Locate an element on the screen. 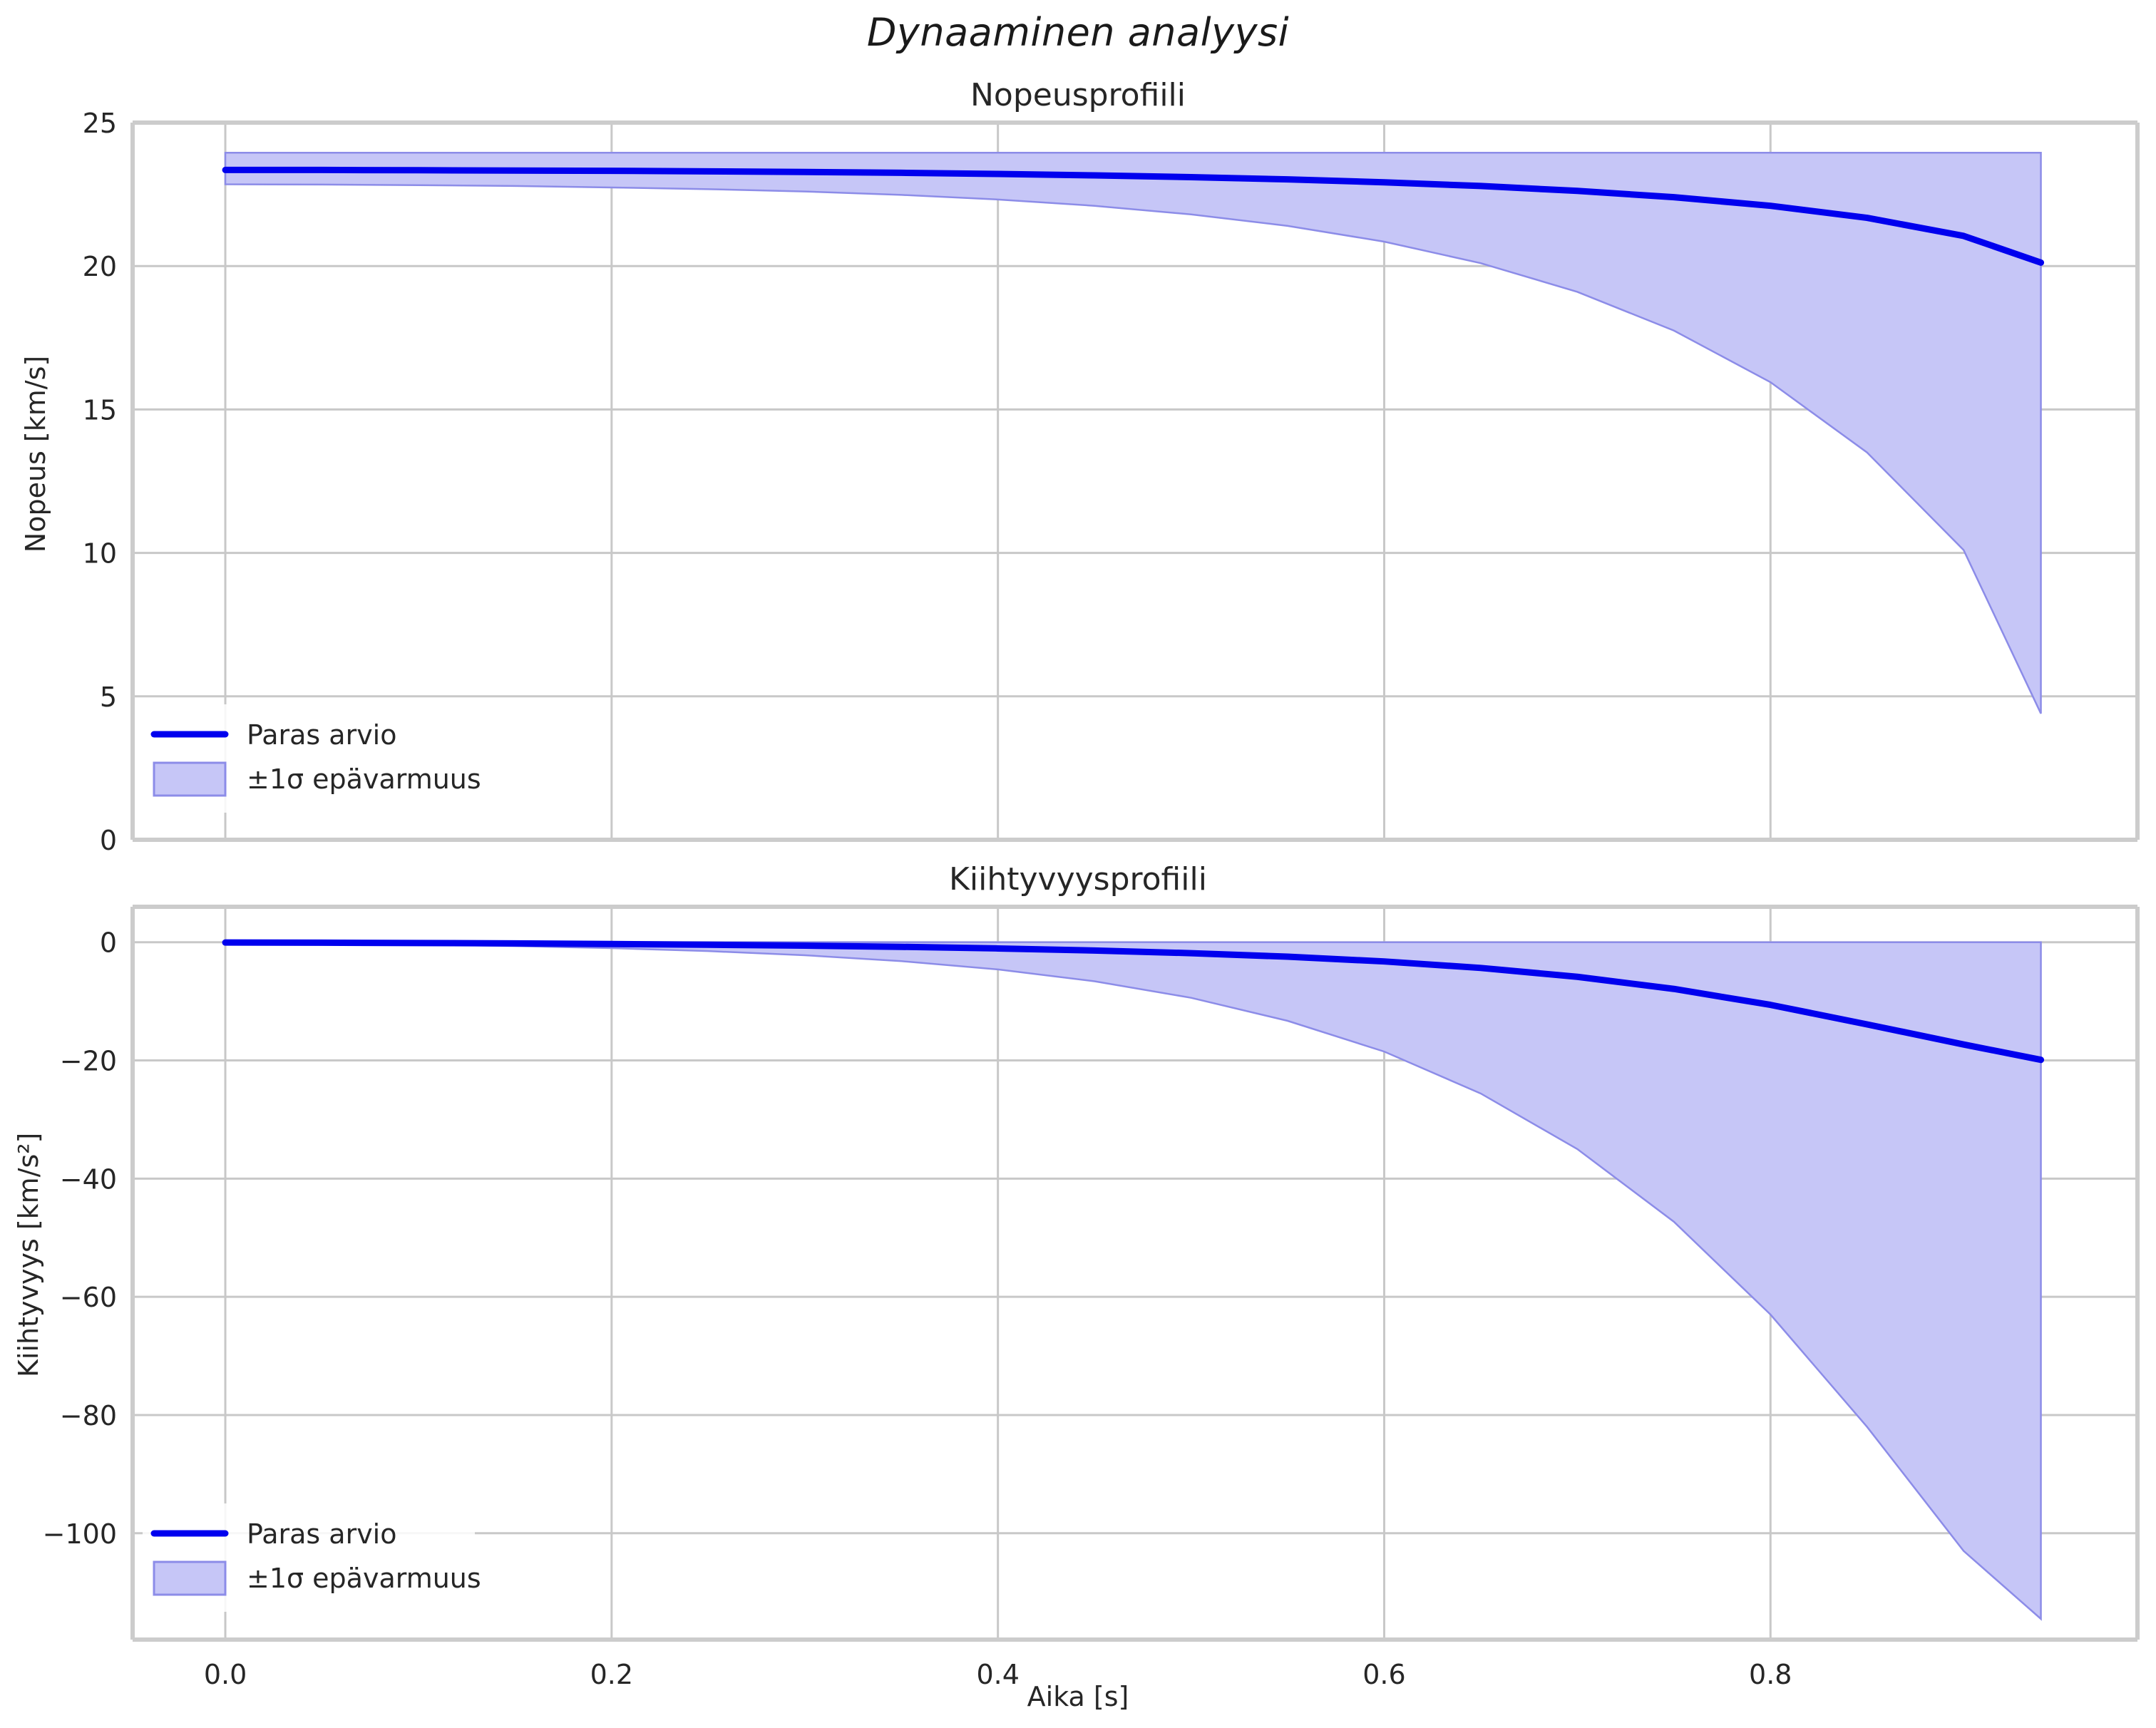  y-tick-label: 10 is located at coordinates (100, 554).